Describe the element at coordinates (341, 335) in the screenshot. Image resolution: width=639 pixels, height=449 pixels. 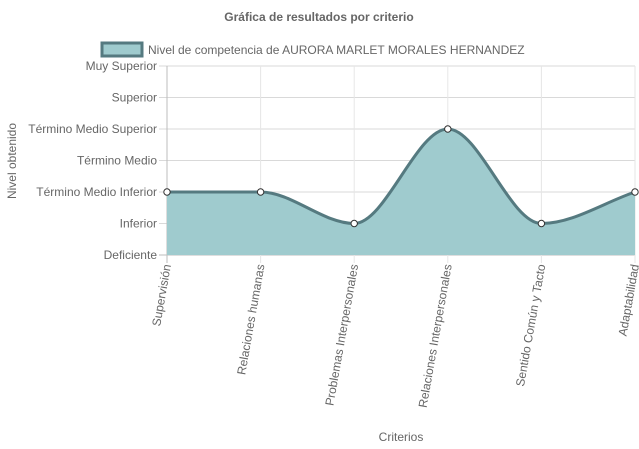
I see `x-tick-label: Problemas Interpersonales` at that location.